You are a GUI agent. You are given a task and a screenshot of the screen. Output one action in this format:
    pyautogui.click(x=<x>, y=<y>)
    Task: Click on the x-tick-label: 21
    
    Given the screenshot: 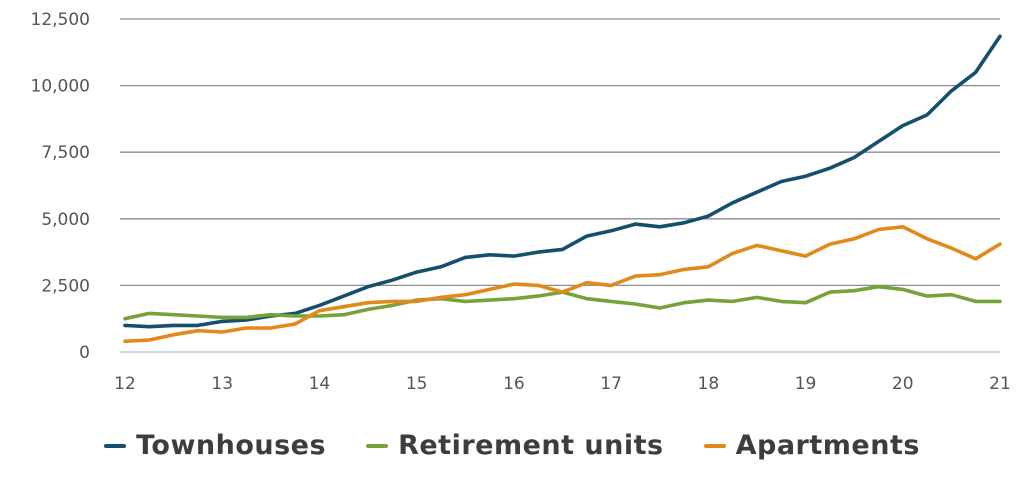 What is the action you would take?
    pyautogui.click(x=1000, y=384)
    